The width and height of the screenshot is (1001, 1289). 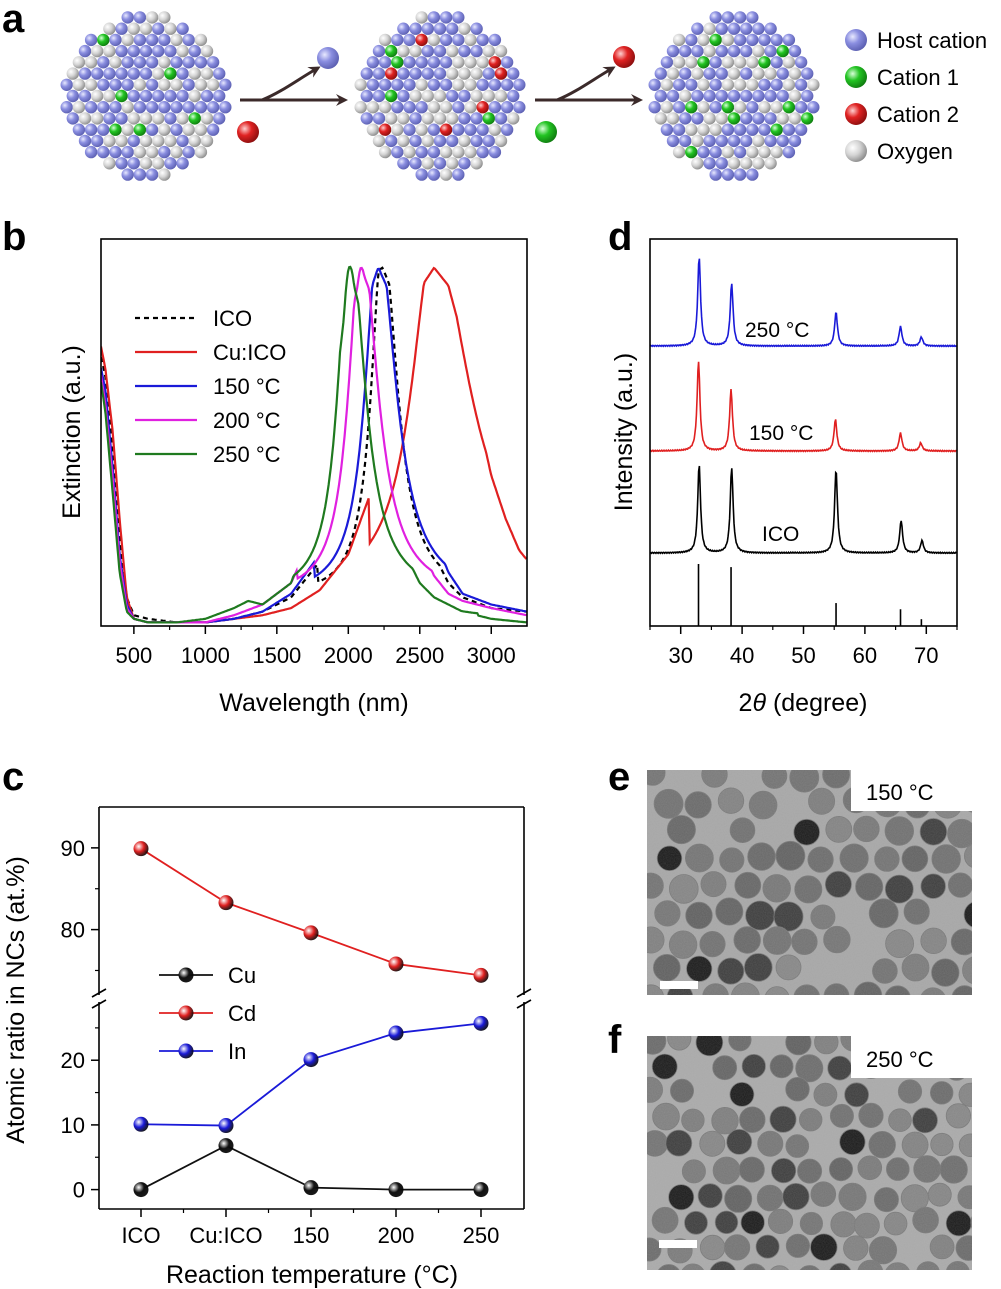 What do you see at coordinates (248, 132) in the screenshot?
I see `incoming-cation-2-icon` at bounding box center [248, 132].